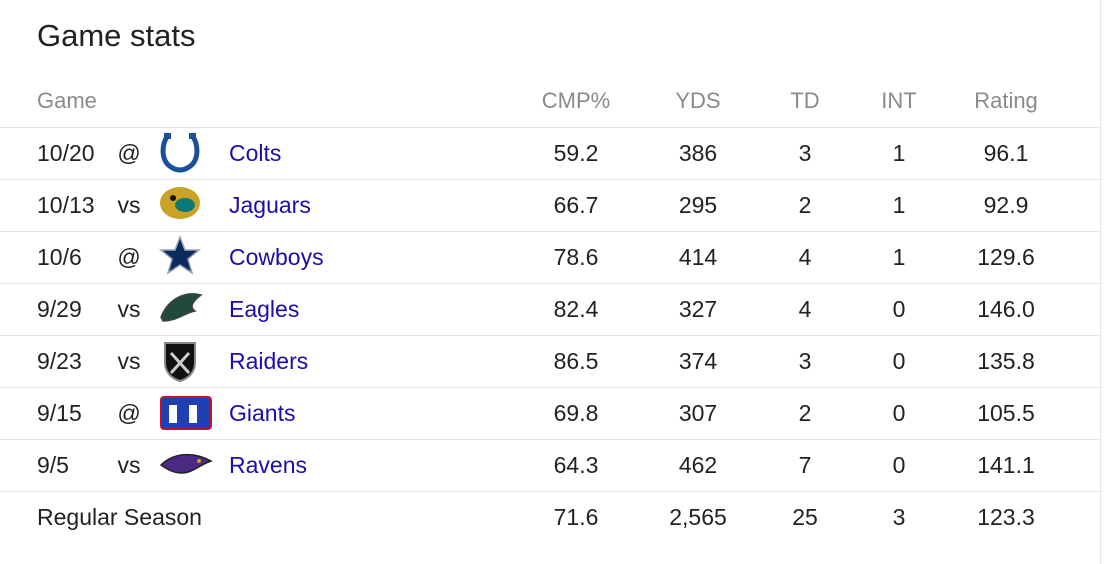 Image resolution: width=1108 pixels, height=564 pixels. I want to click on stat-value: 135.8, so click(1006, 361).